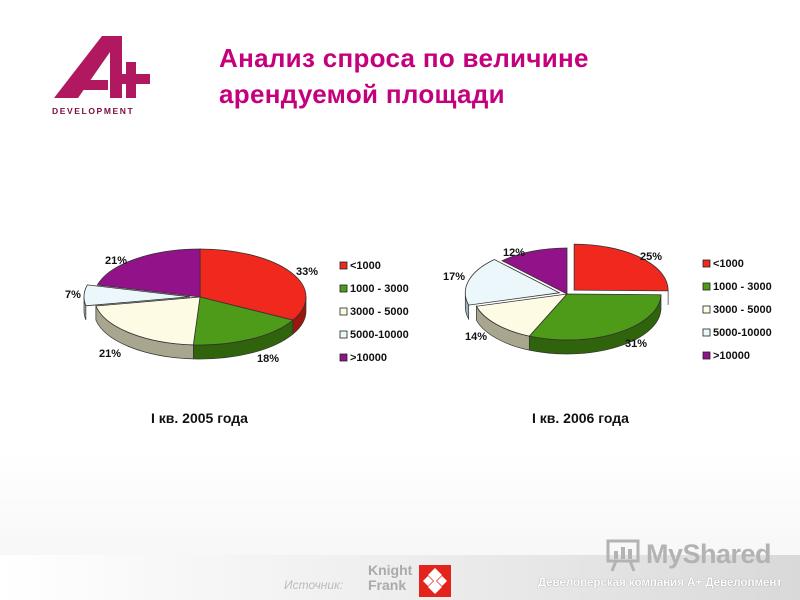 The image size is (800, 600). What do you see at coordinates (742, 333) in the screenshot?
I see `chart-2-legend-label-4: 5000-10000` at bounding box center [742, 333].